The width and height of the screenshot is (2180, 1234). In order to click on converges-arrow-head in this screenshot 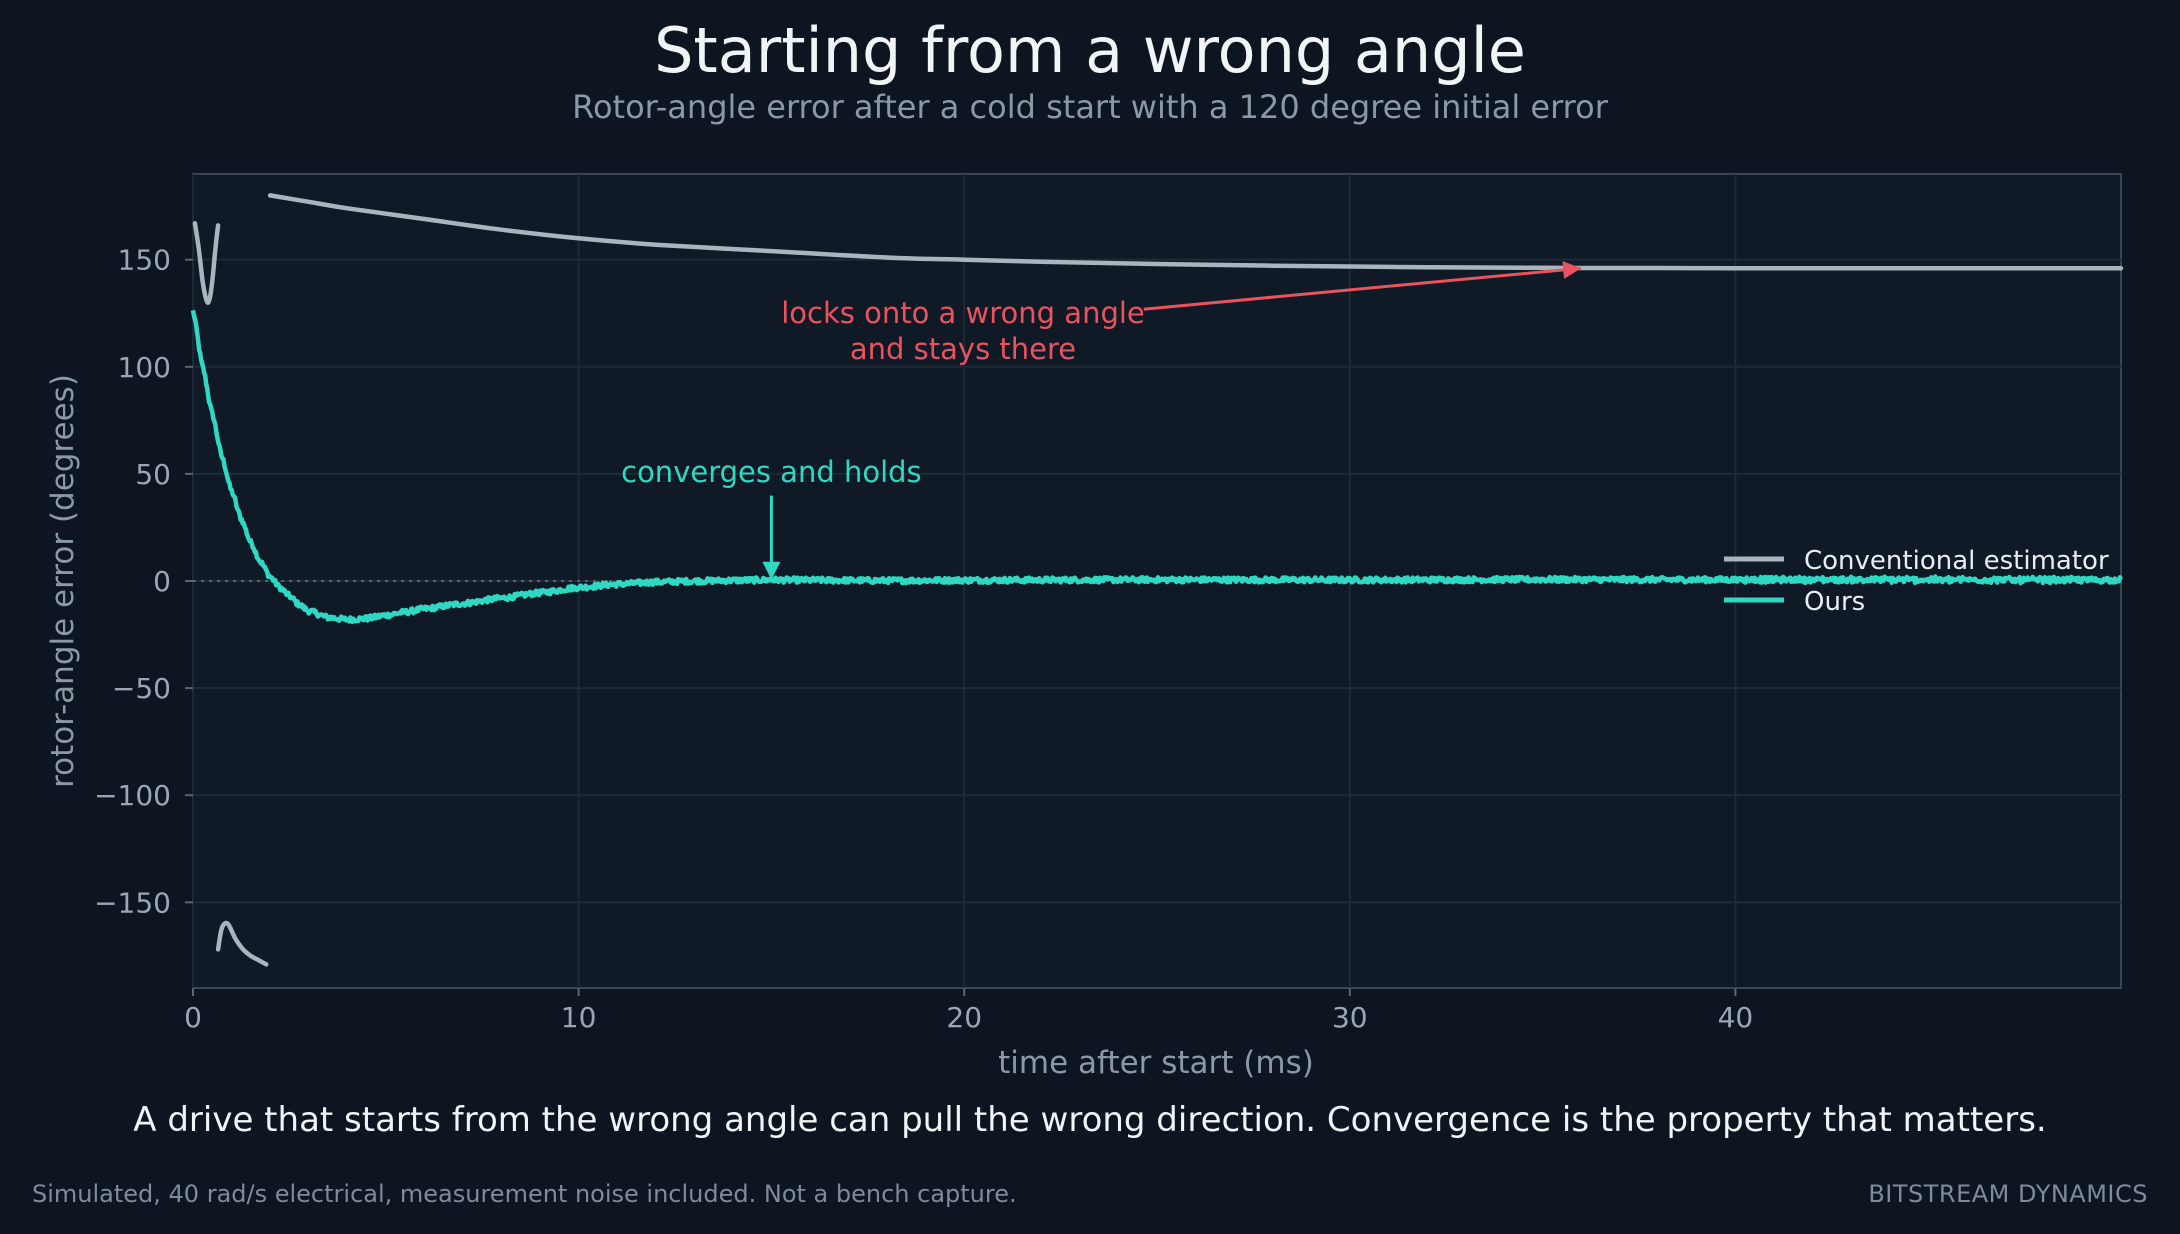, I will do `click(771, 570)`.